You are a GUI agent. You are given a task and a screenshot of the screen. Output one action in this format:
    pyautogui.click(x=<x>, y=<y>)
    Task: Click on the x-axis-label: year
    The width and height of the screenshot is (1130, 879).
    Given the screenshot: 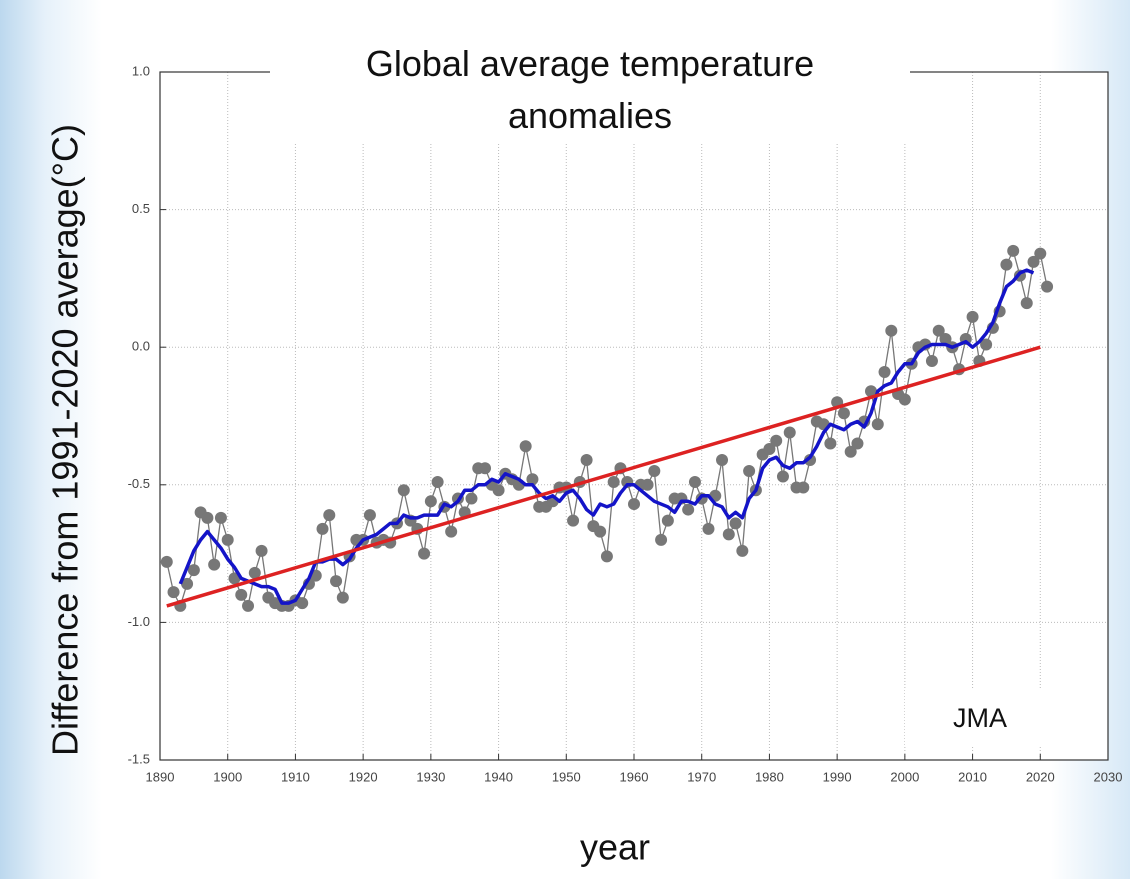 What is the action you would take?
    pyautogui.click(x=615, y=847)
    